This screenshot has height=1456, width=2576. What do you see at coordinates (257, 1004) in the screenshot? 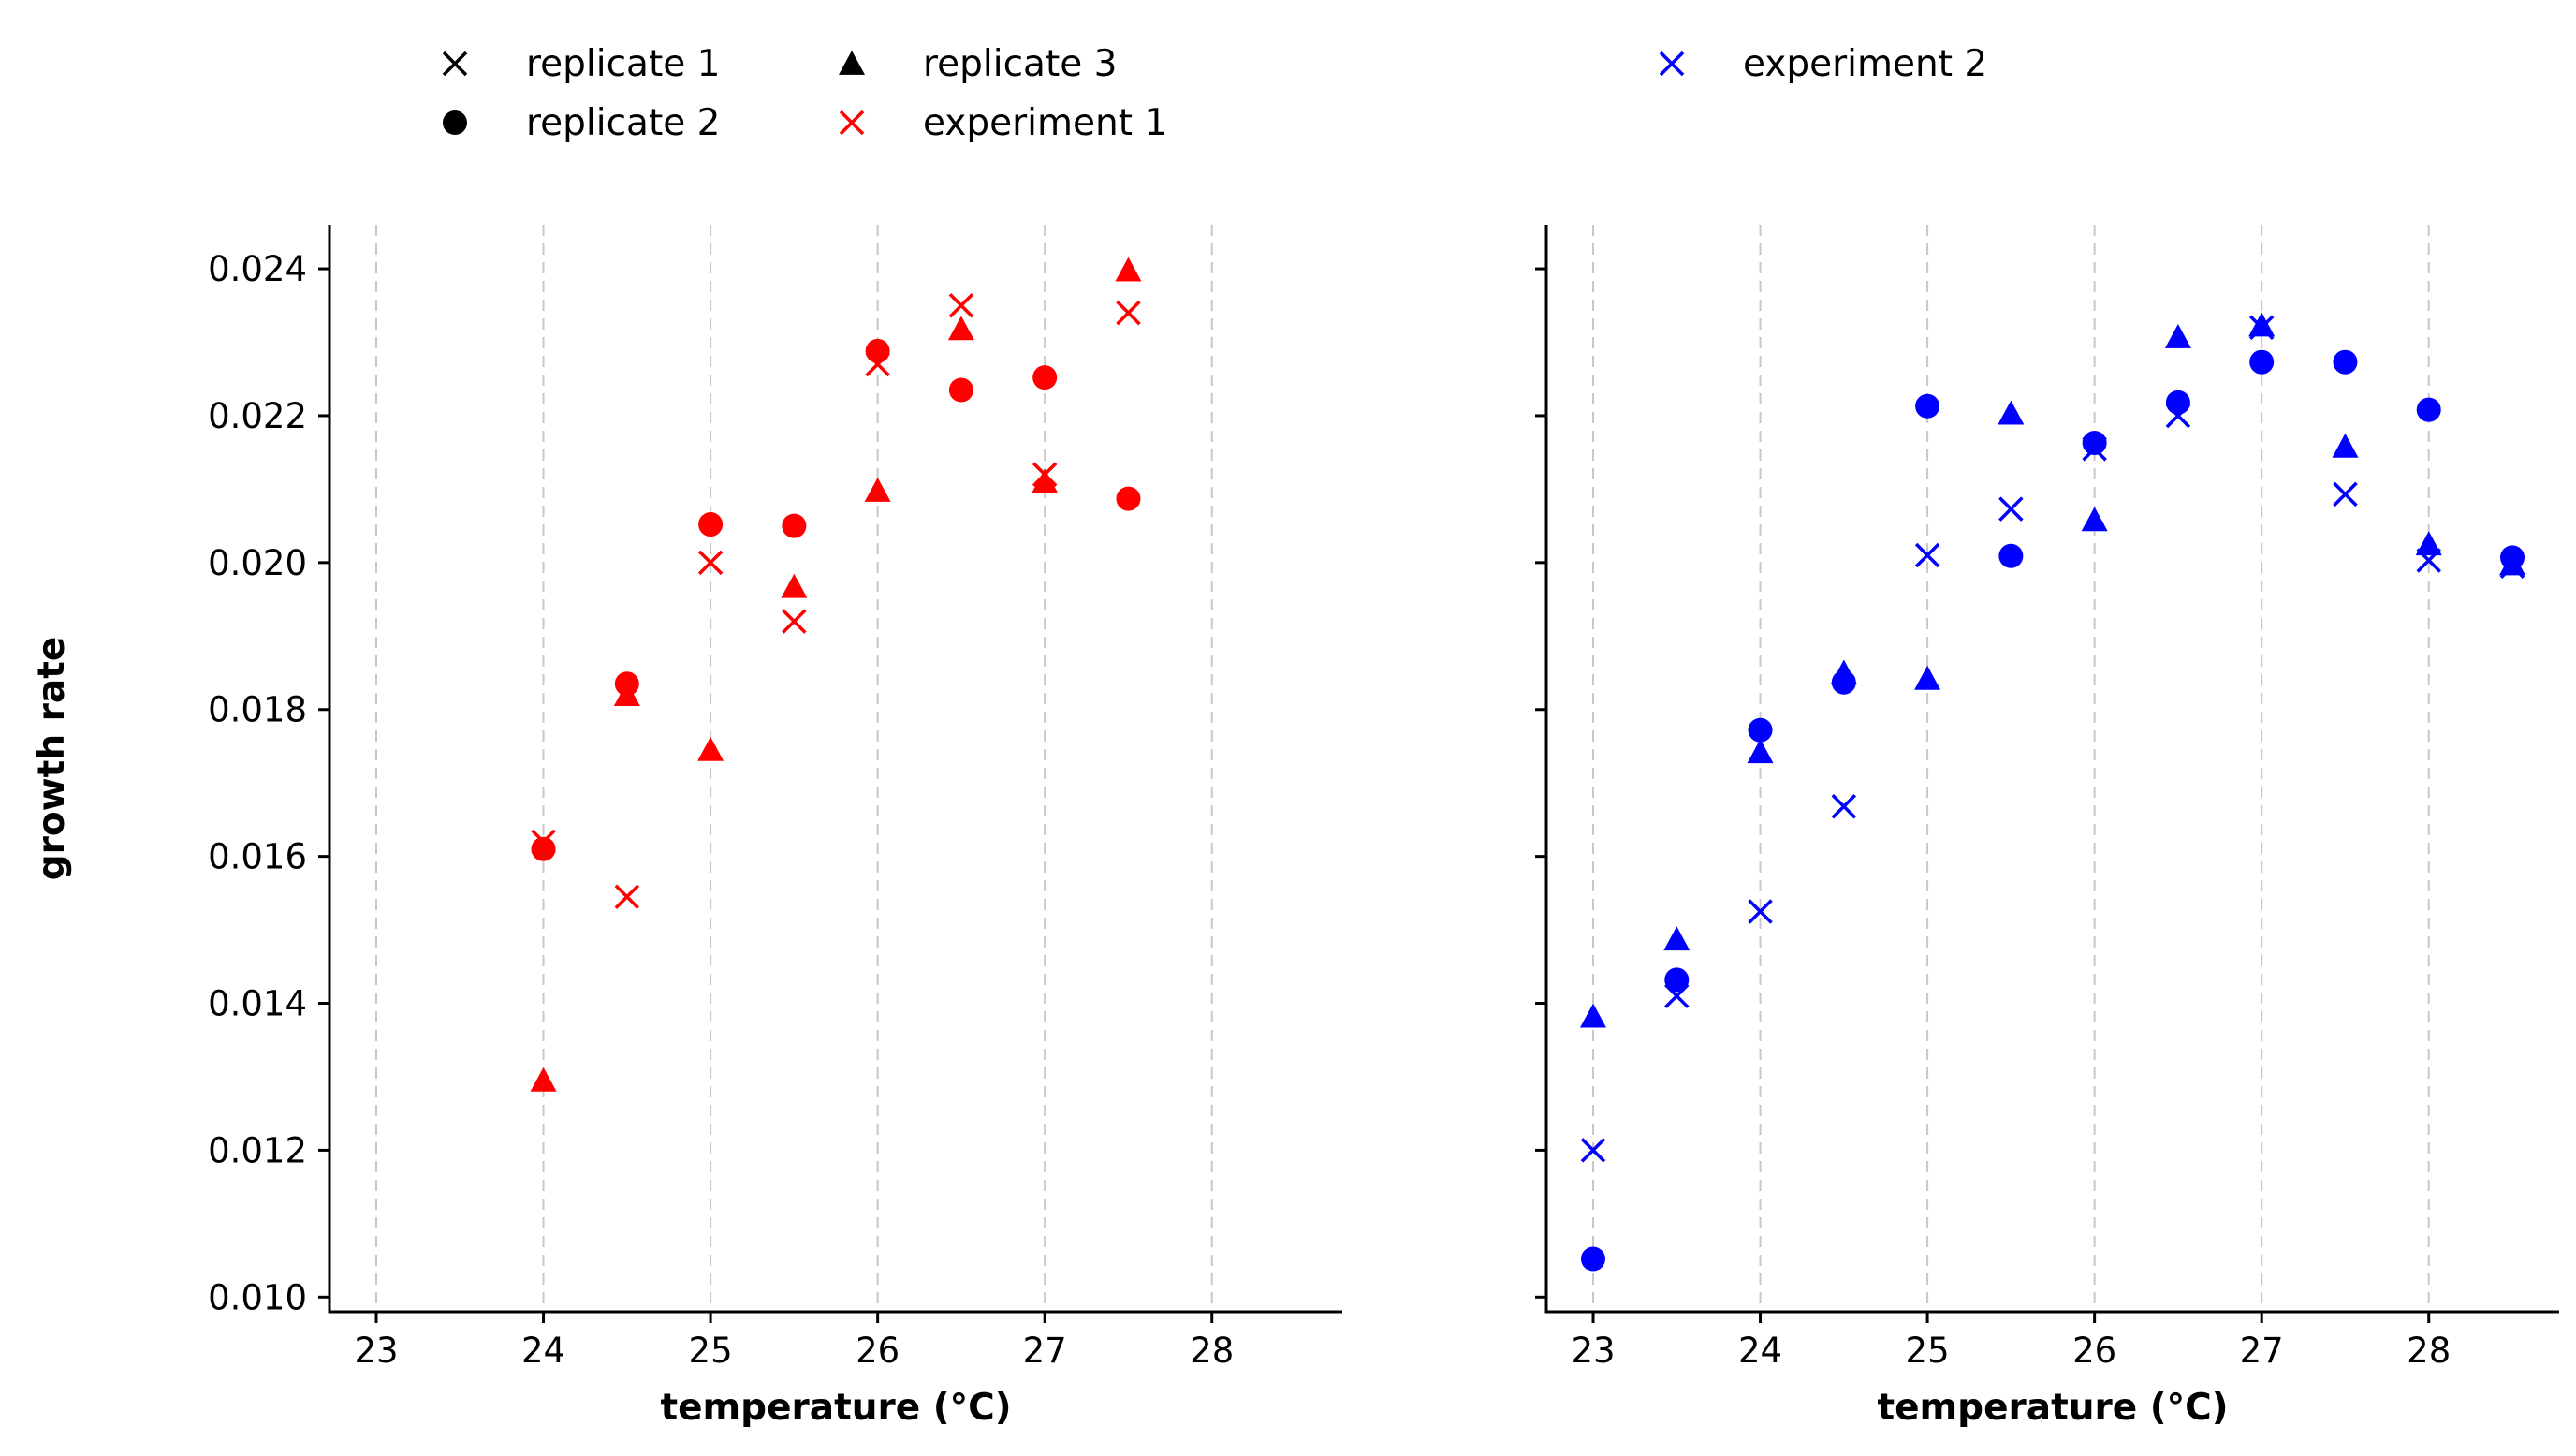
I see `y-tick-label: 0.014` at bounding box center [257, 1004].